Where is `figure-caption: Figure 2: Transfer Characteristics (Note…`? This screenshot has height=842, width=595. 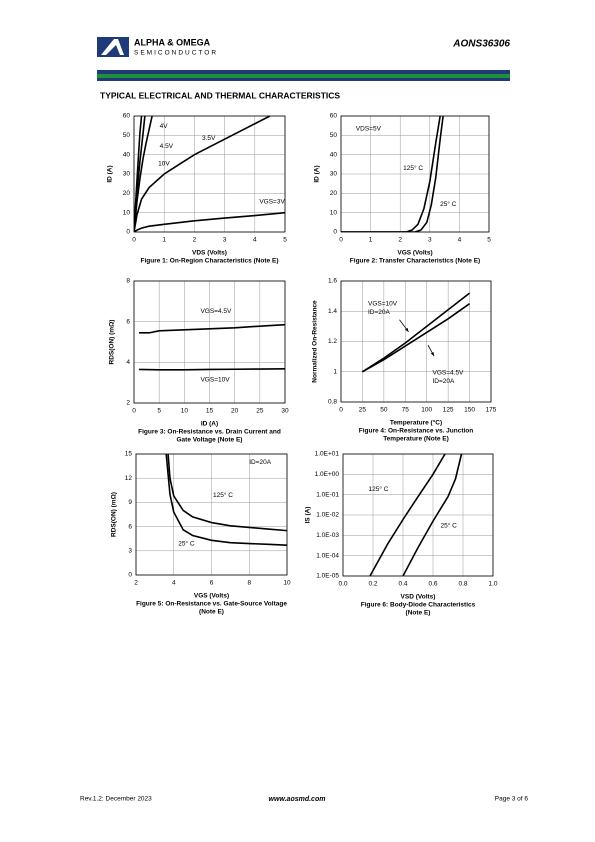 figure-caption: Figure 2: Transfer Characteristics (Note… is located at coordinates (415, 261).